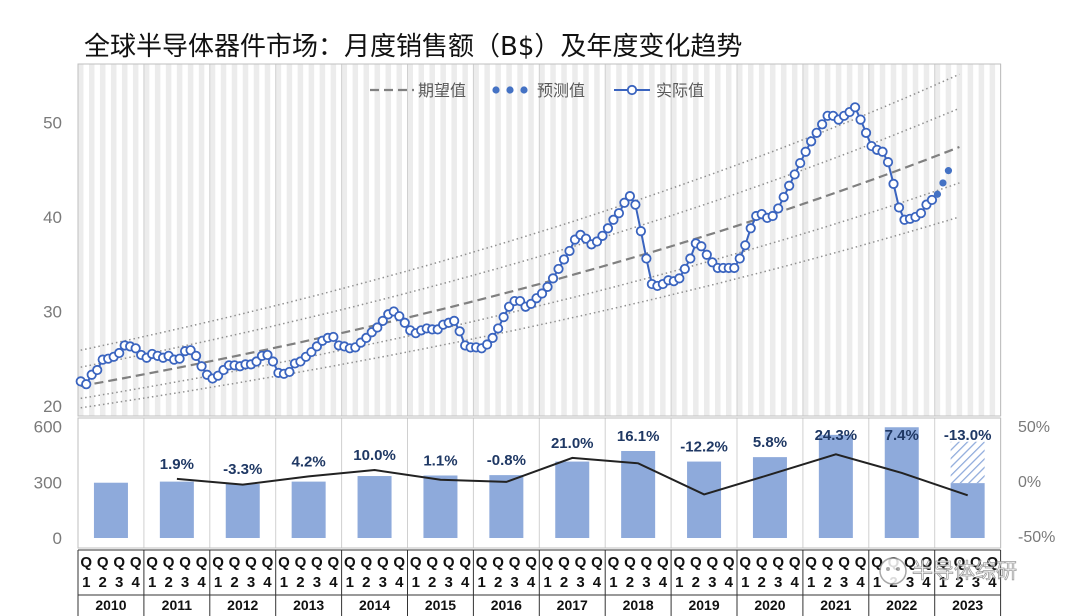 The width and height of the screenshot is (1080, 616). What do you see at coordinates (632, 90) in the screenshot?
I see `legend-actual-swatch-point` at bounding box center [632, 90].